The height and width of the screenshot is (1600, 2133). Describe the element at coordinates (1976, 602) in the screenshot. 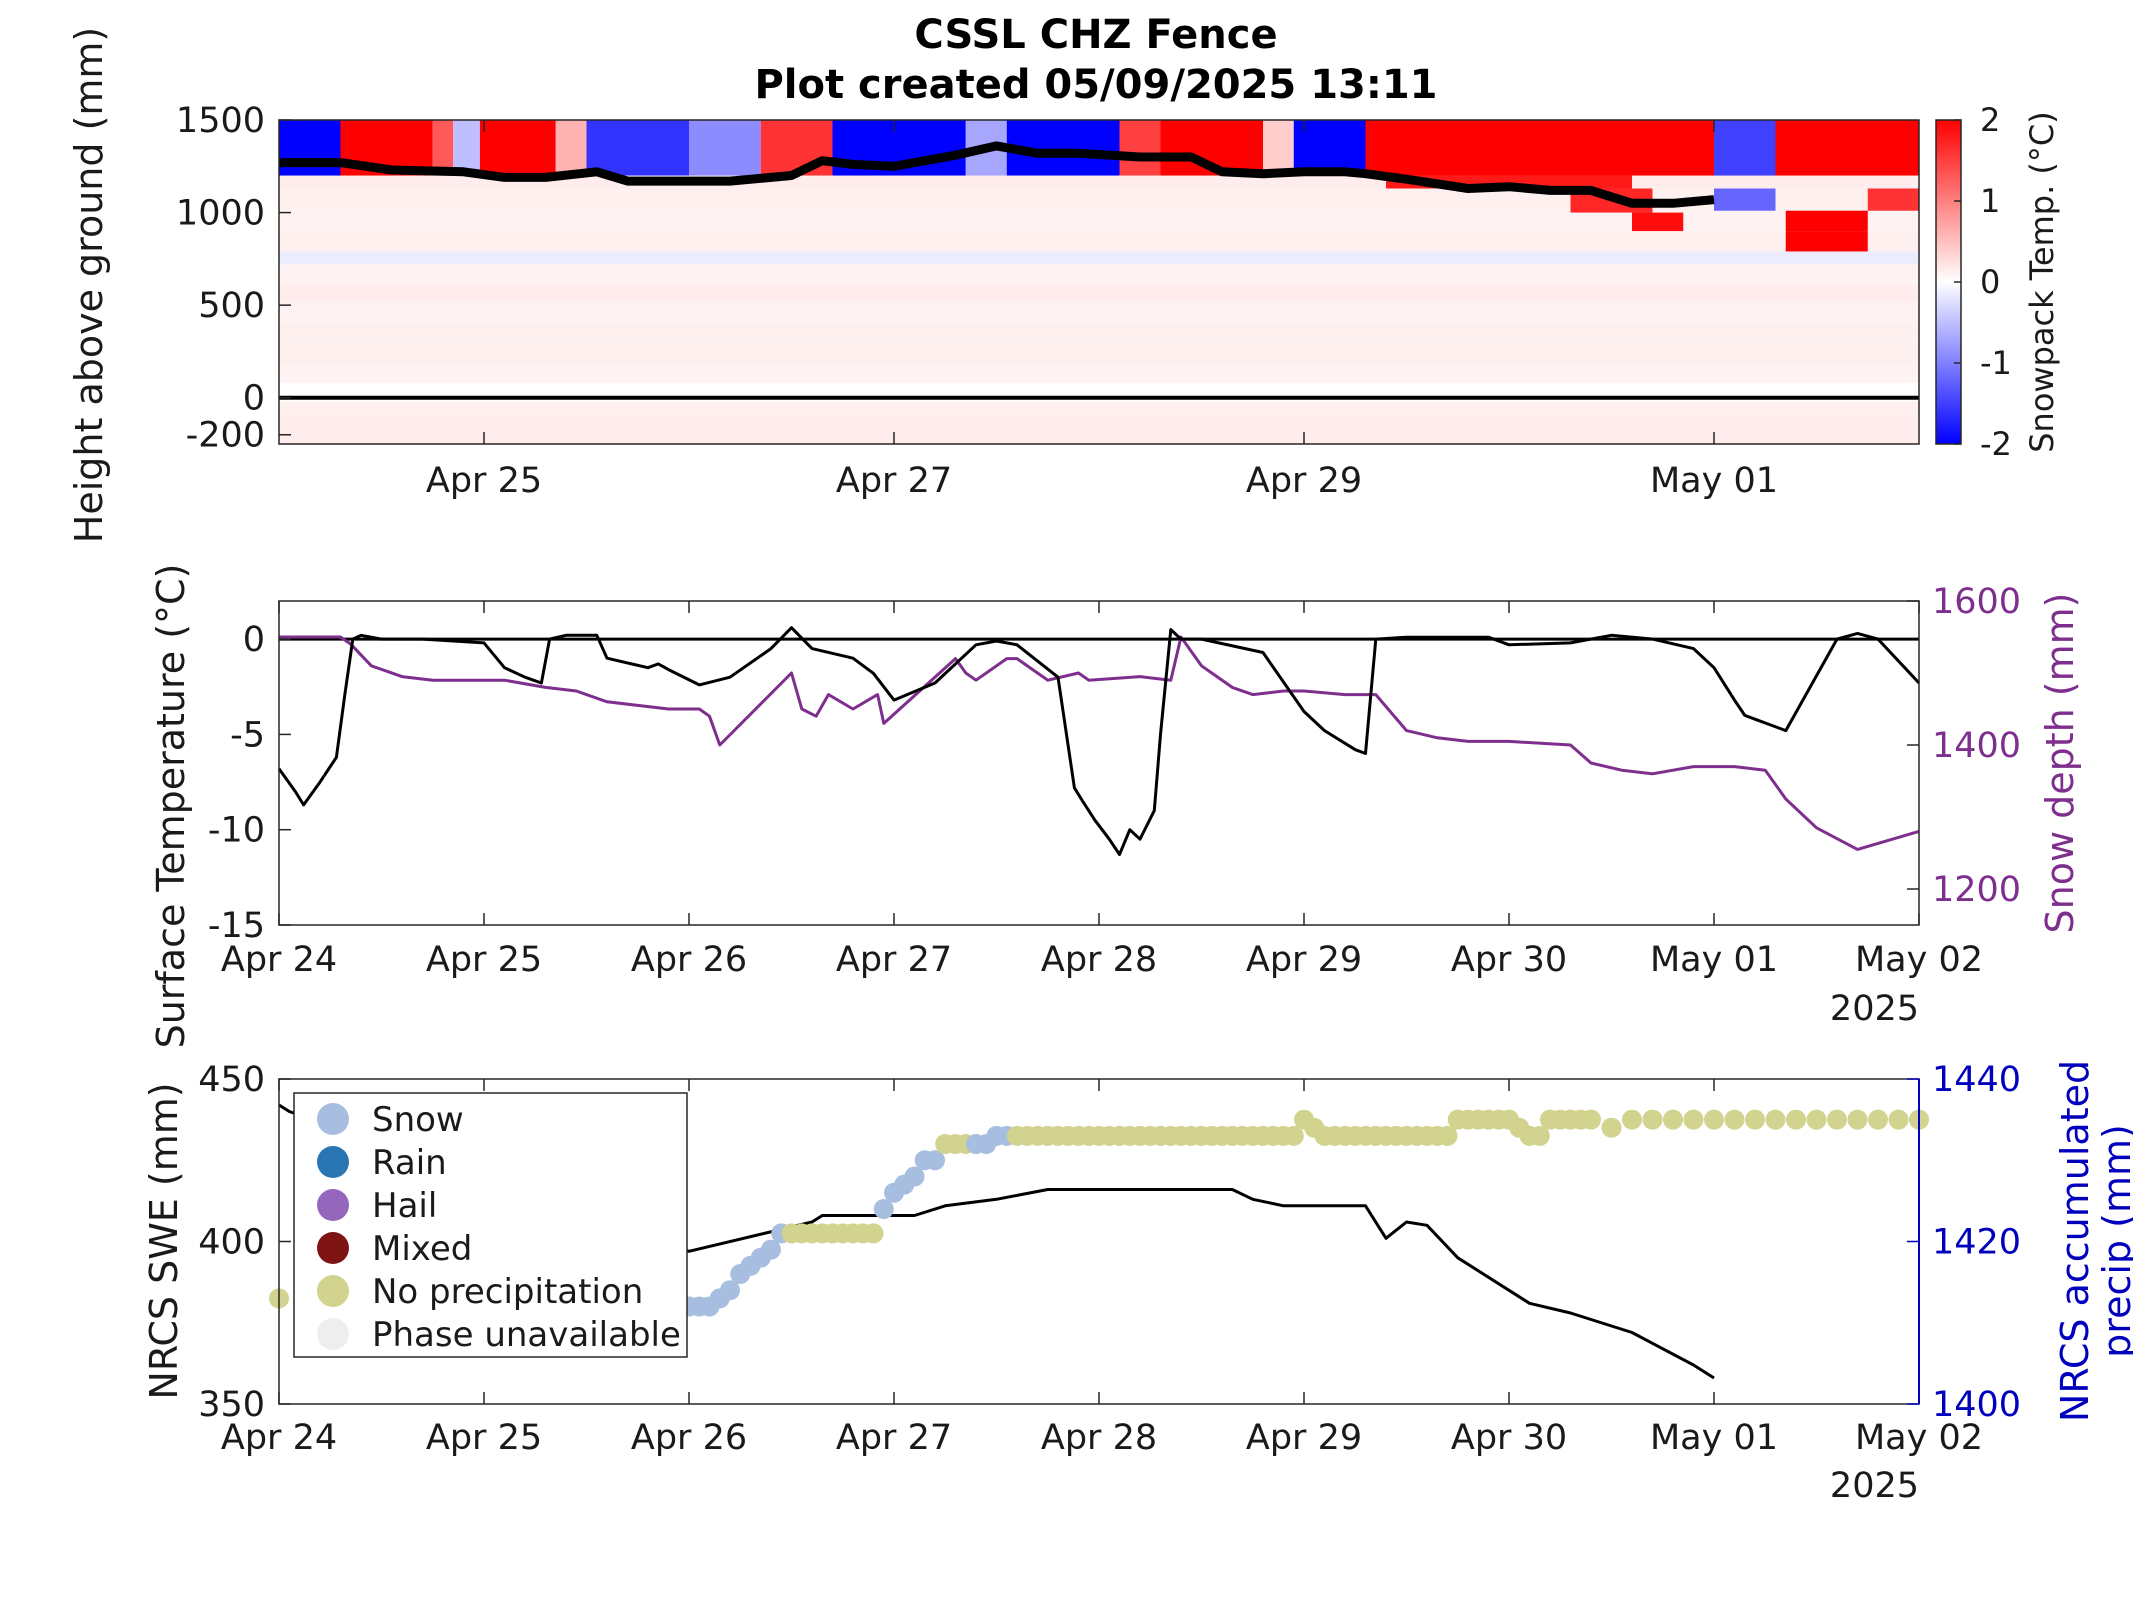

I see `y2-tick-label: 1600` at that location.